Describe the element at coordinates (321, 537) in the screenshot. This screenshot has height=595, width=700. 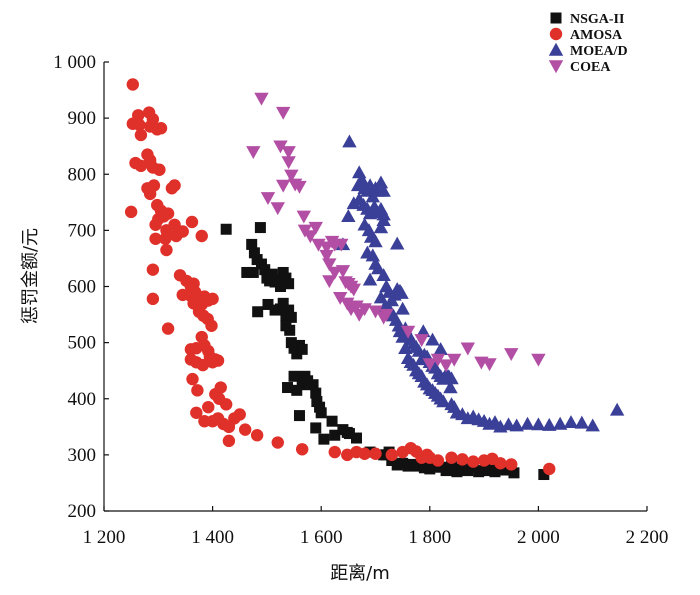
I see `x-tick-label: 1 600` at that location.